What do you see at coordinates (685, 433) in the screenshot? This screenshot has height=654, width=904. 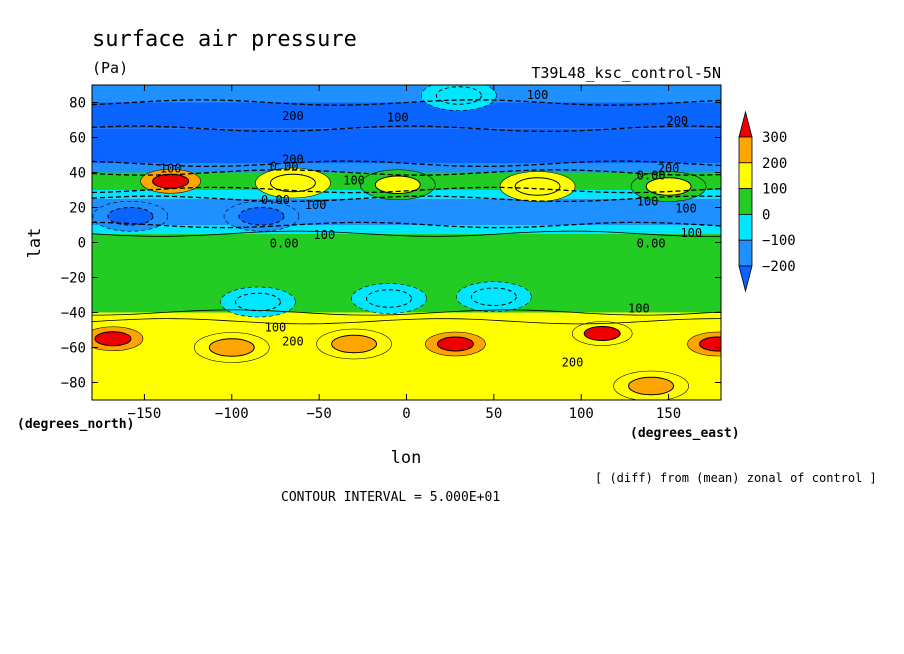 I see `x-axis-units: (degrees_east)` at bounding box center [685, 433].